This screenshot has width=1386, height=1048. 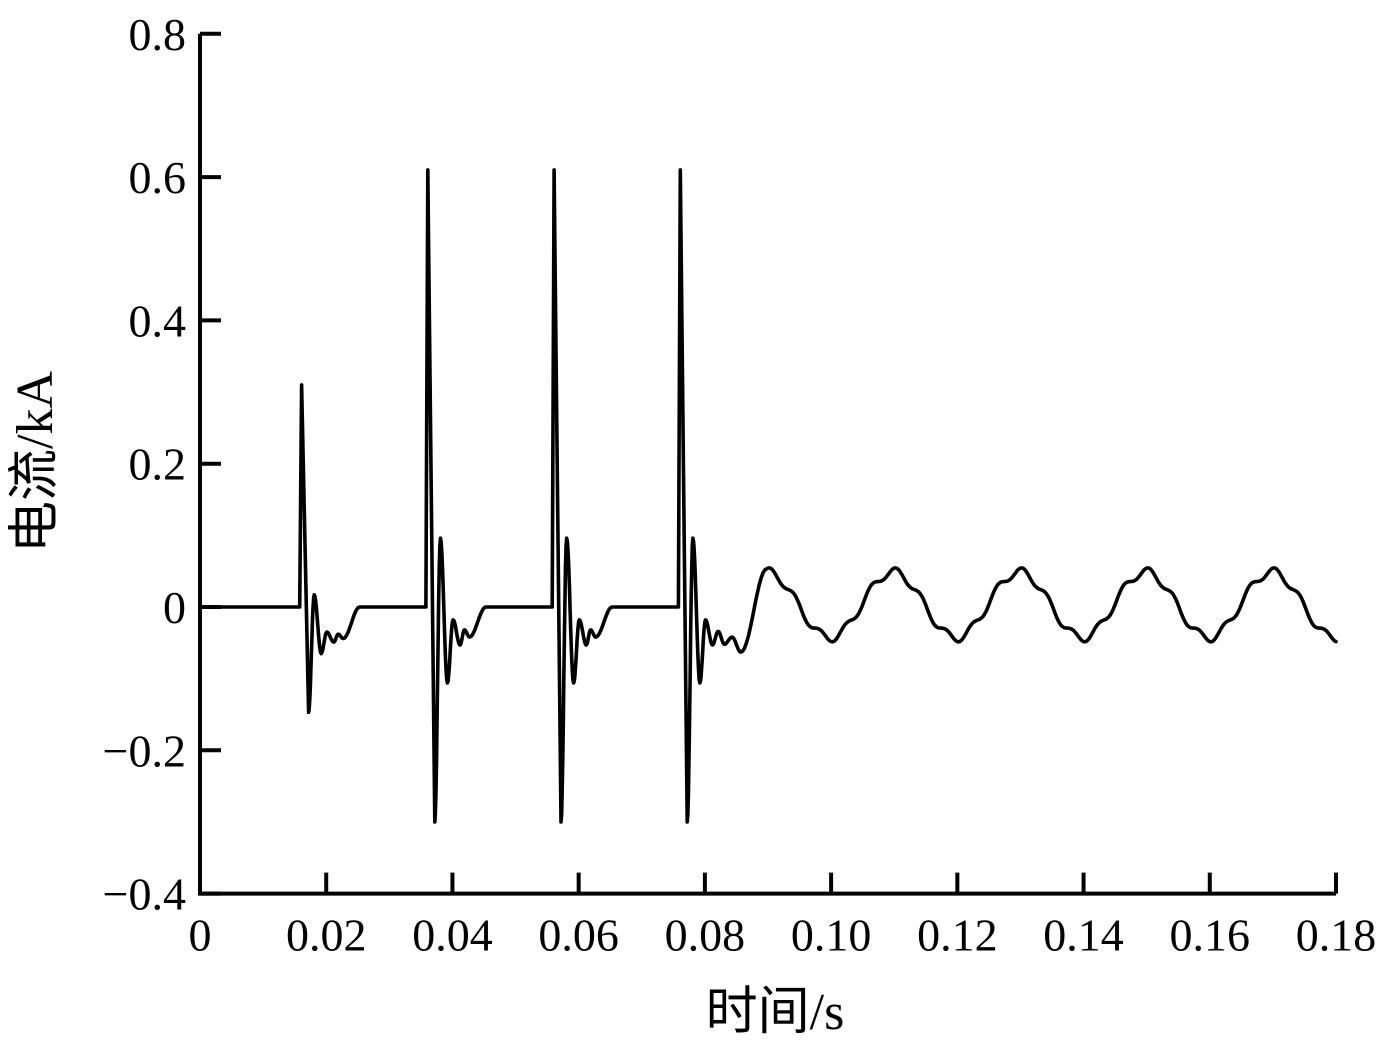 What do you see at coordinates (705, 935) in the screenshot?
I see `x-tick-label: 0.08` at bounding box center [705, 935].